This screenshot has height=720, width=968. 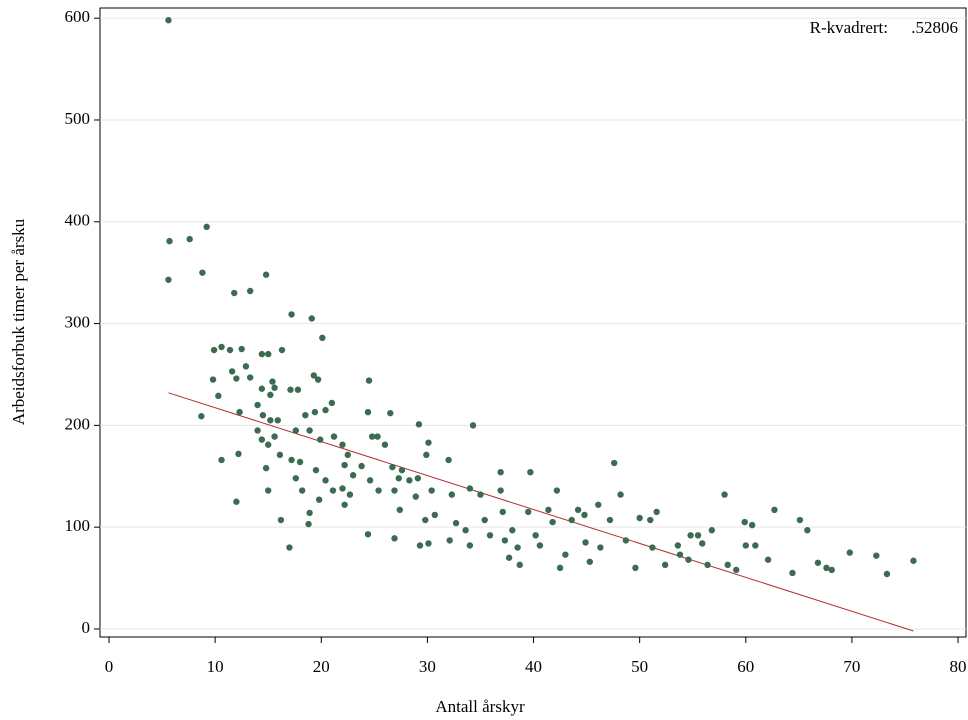 I want to click on y-tick-label: 200, so click(x=78, y=423).